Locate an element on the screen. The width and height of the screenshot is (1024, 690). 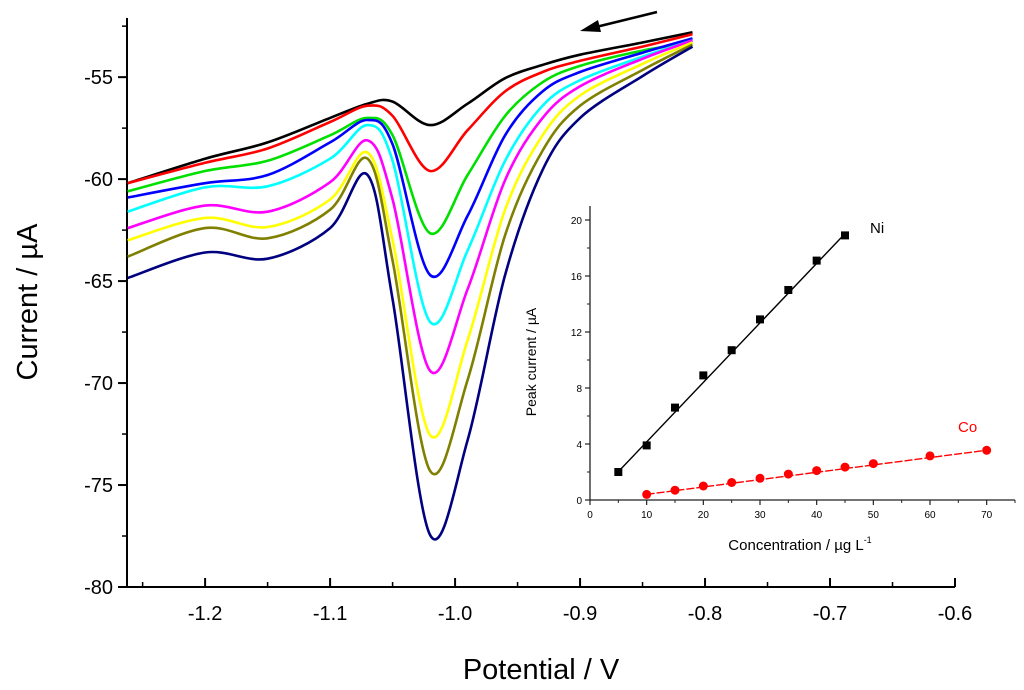
x-tick-label: -1.2 is located at coordinates (205, 614).